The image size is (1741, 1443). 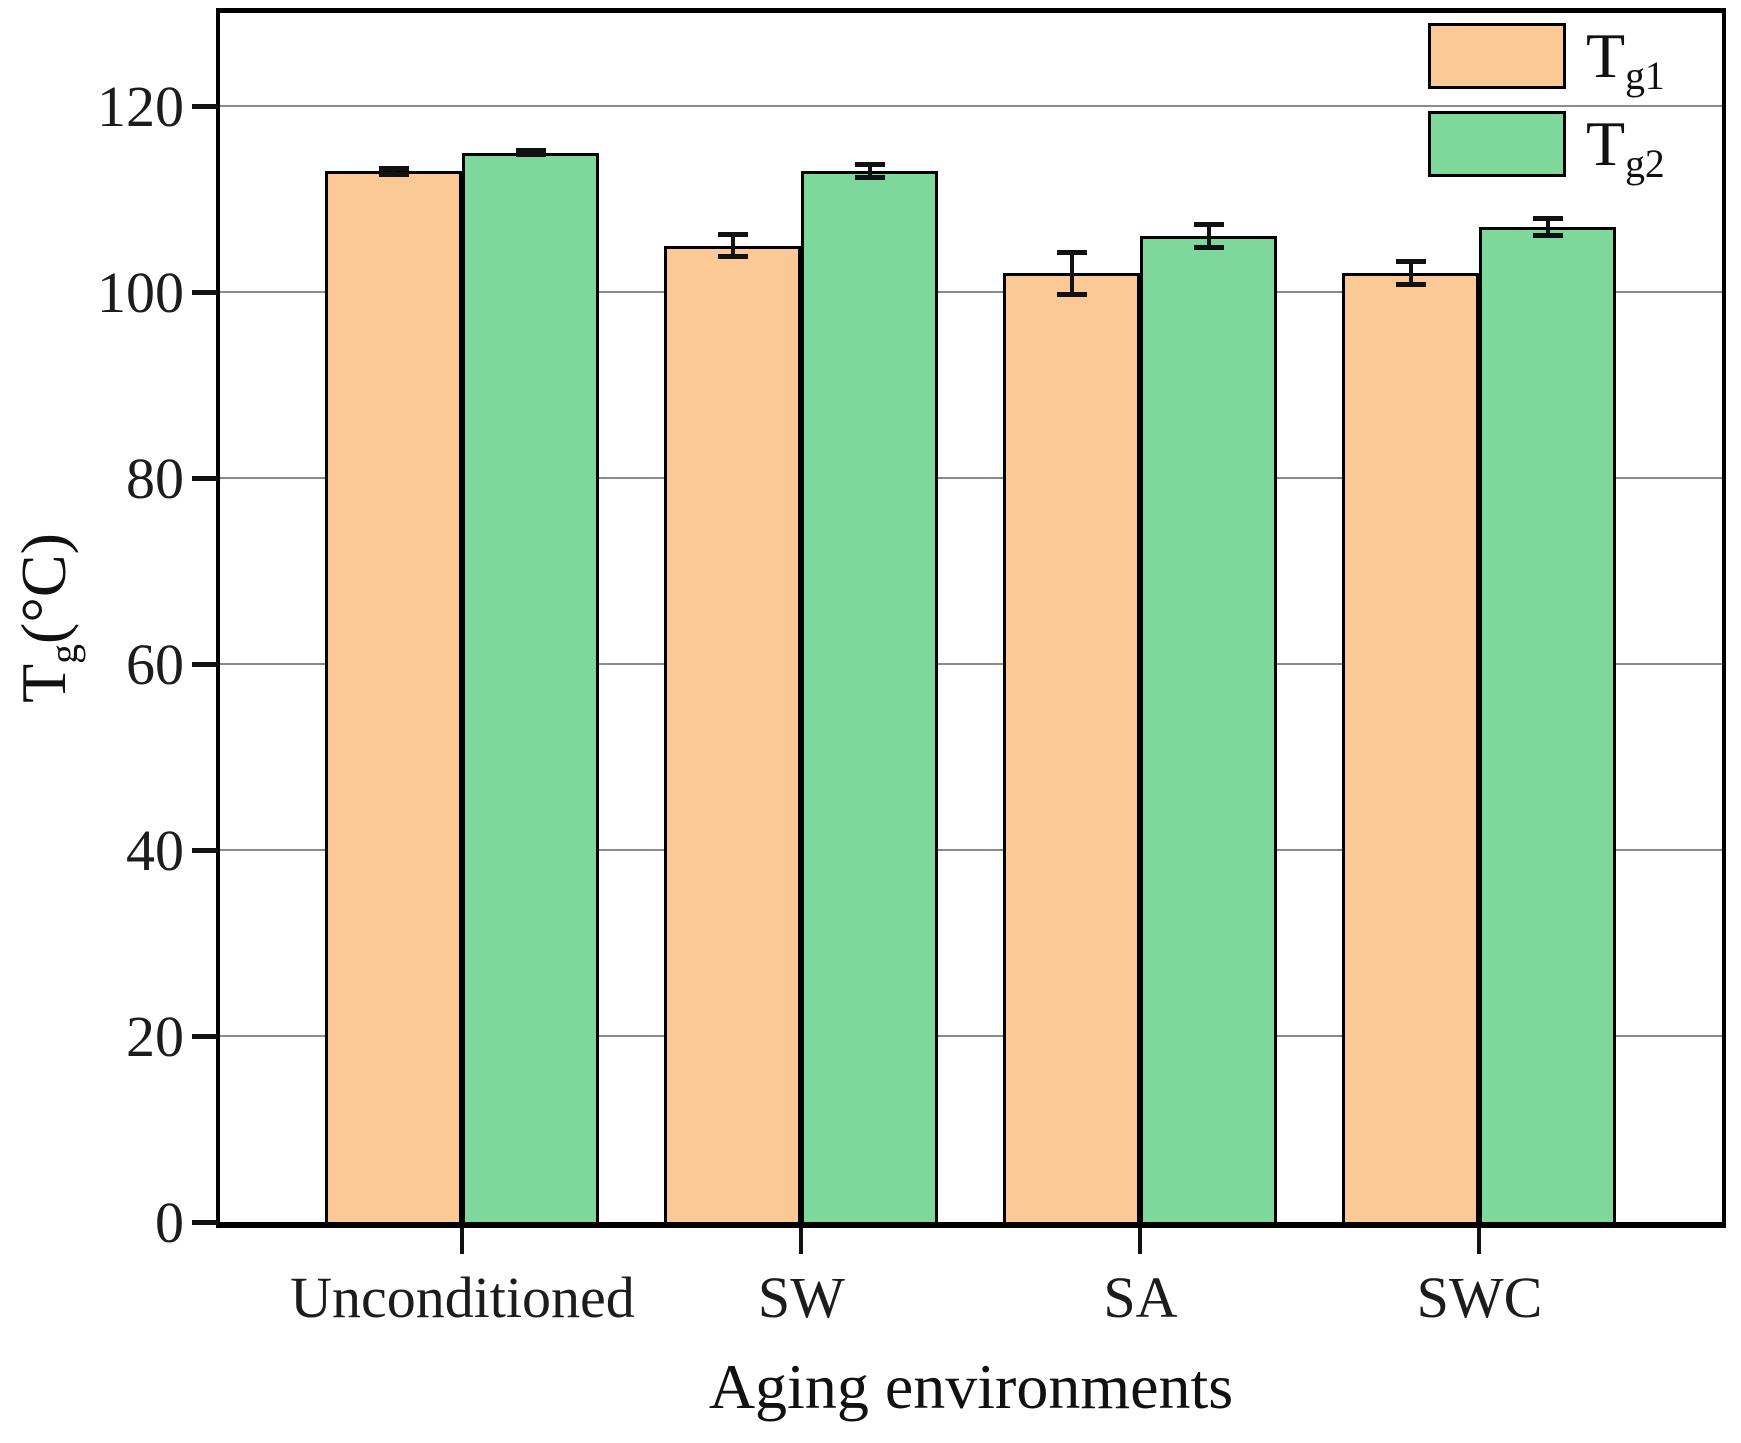 I want to click on x-tick-unconditioned, so click(x=462, y=1241).